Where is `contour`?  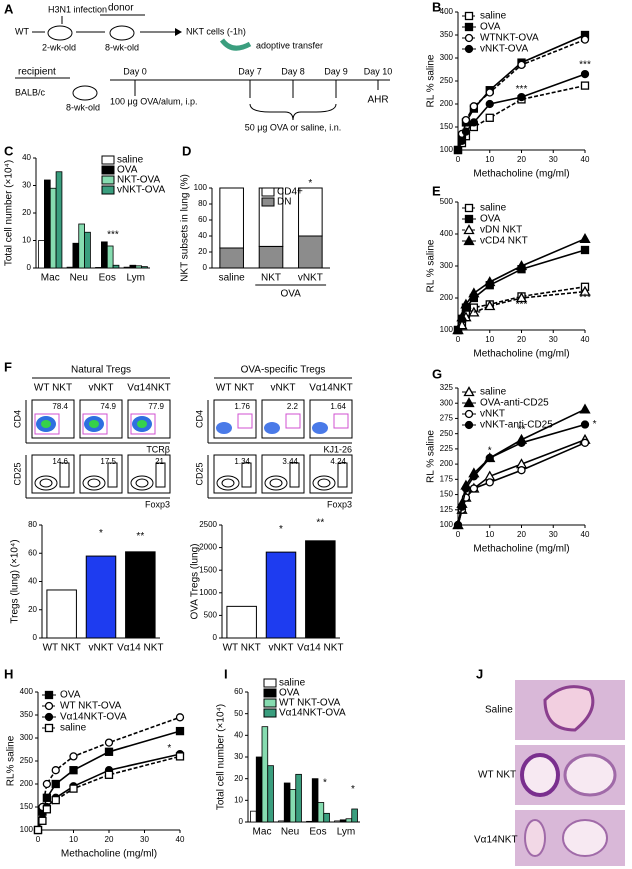 contour is located at coordinates (324, 483).